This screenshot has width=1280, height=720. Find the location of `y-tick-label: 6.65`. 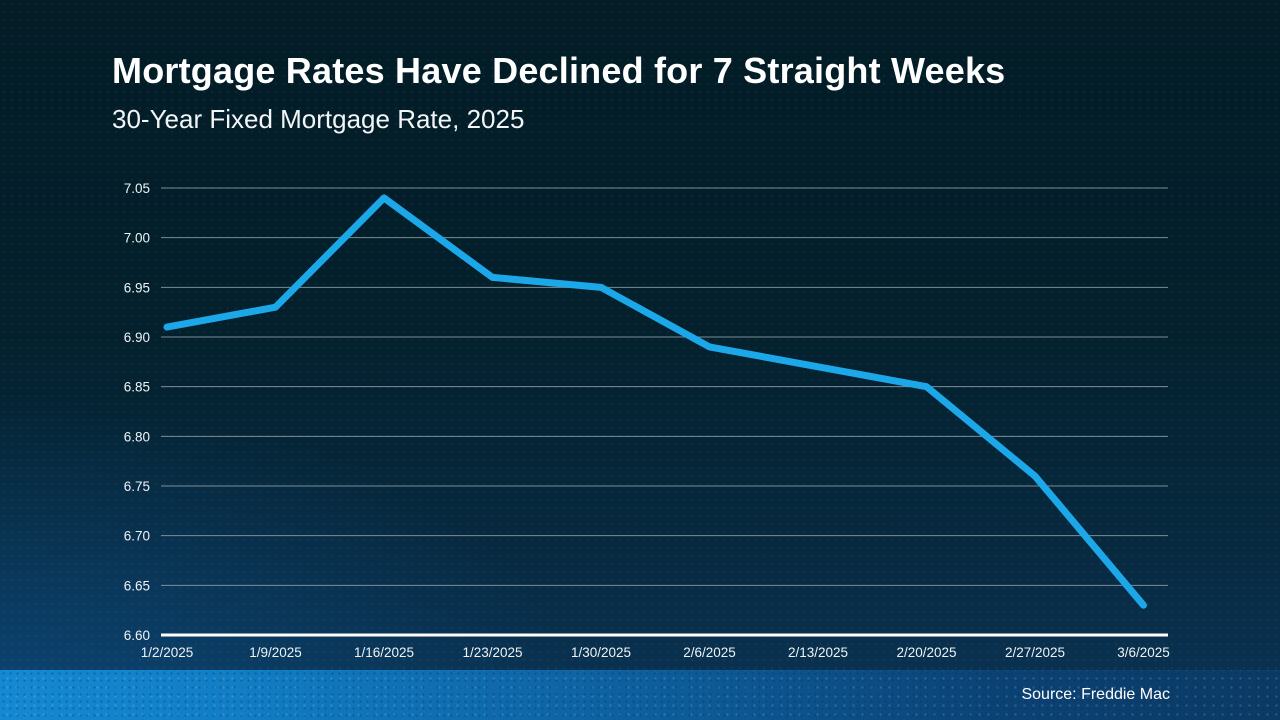

y-tick-label: 6.65 is located at coordinates (137, 585).